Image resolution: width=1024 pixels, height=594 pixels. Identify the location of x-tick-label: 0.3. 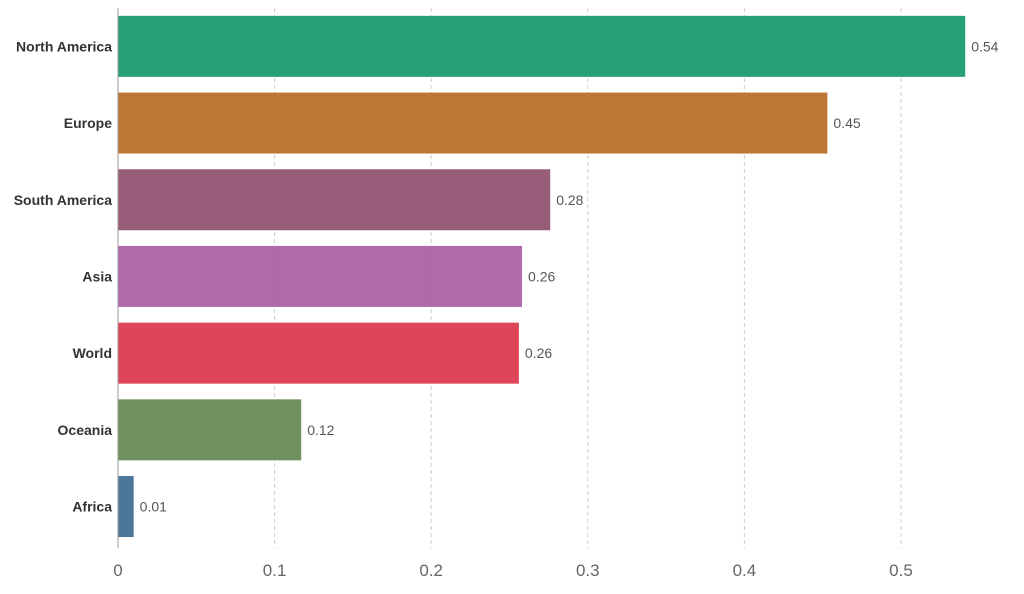
(588, 570).